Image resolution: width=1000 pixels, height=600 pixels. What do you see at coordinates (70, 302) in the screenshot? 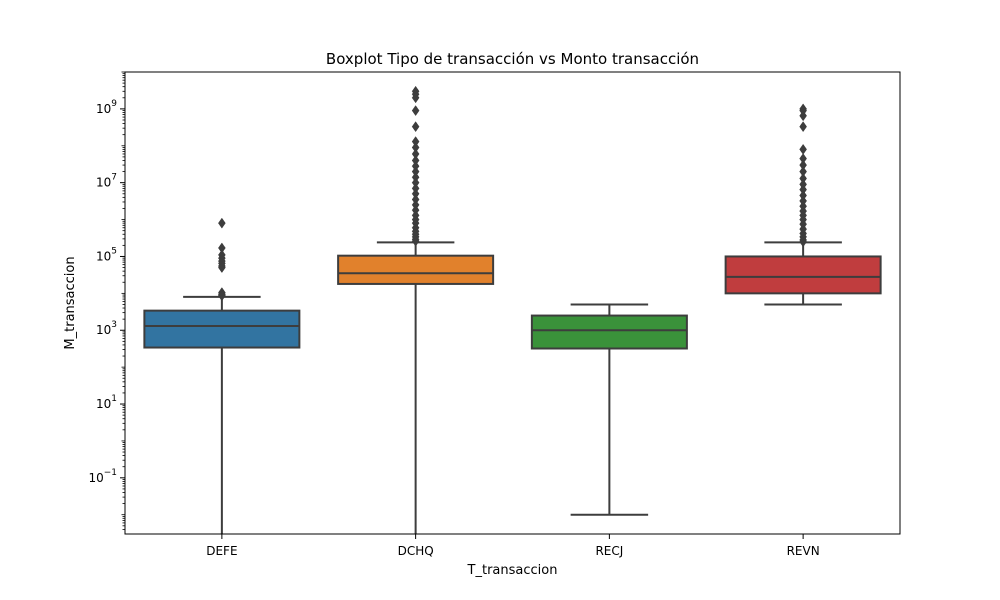
I see `y-axis-label: M_transaccion` at bounding box center [70, 302].